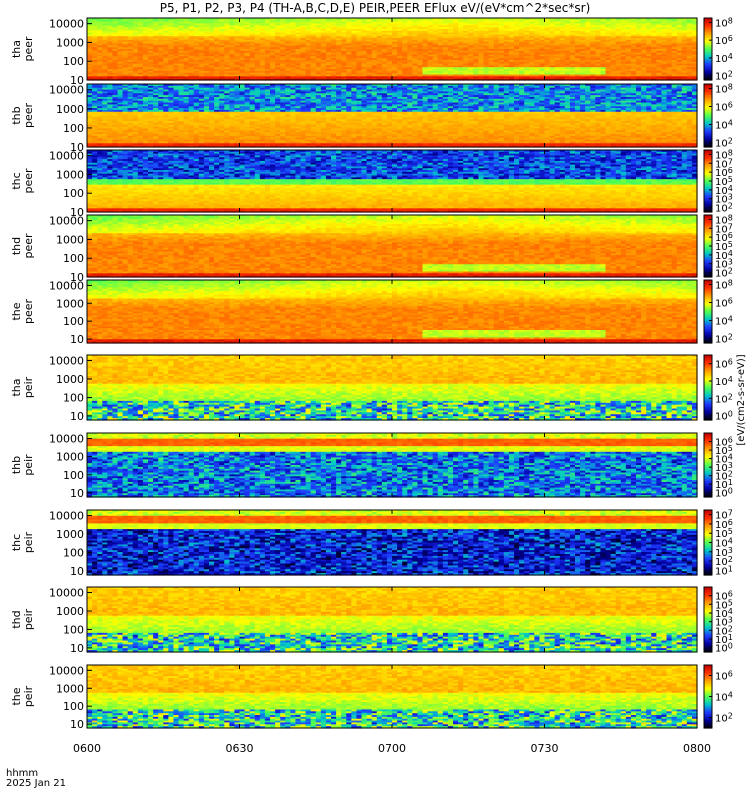  Describe the element at coordinates (70, 42) in the screenshot. I see `y-tick-label: 1000` at that location.